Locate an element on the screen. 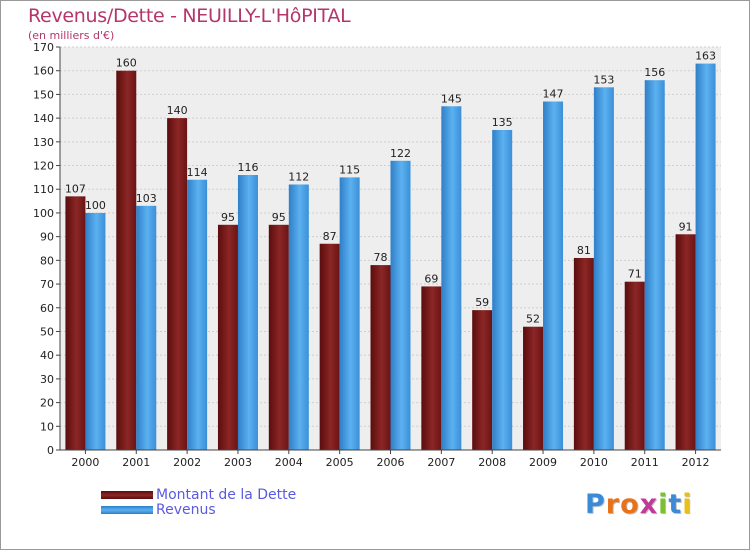 The image size is (750, 550). value-label-debt-2008: 59 is located at coordinates (482, 302).